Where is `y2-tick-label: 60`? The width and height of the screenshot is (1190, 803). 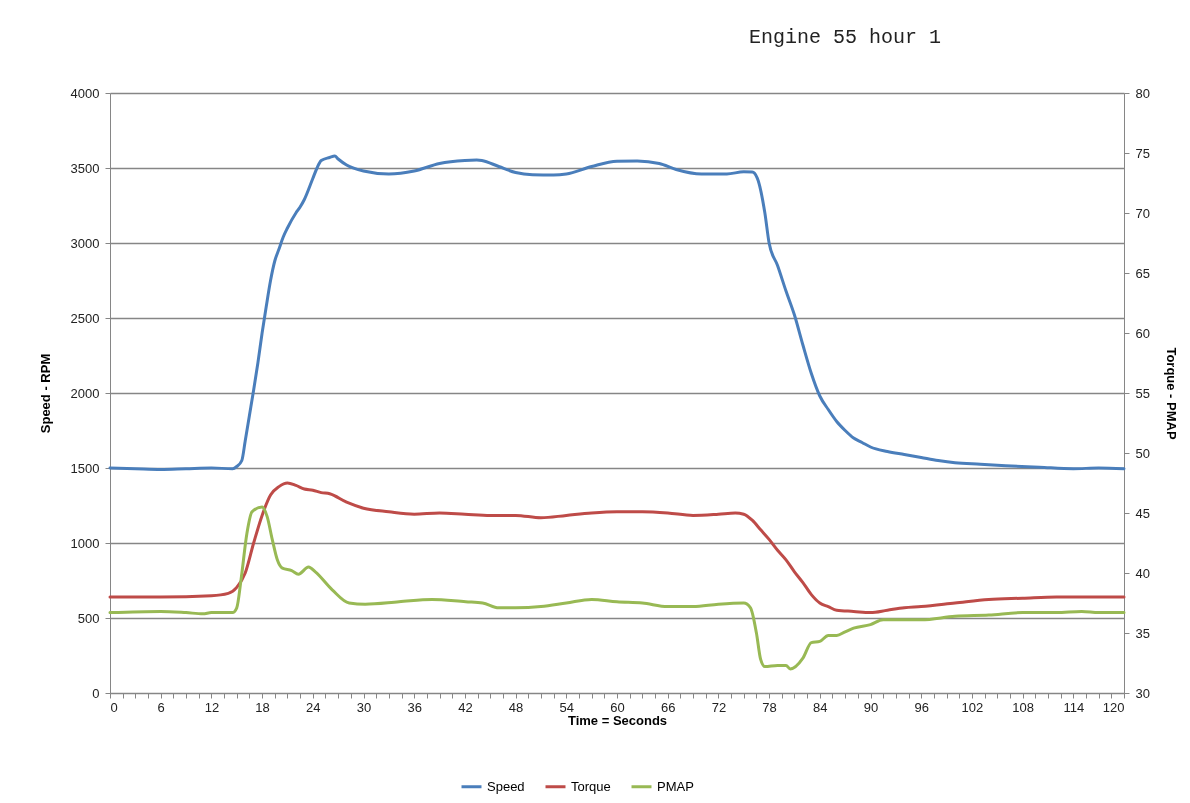
y2-tick-label: 60 is located at coordinates (1142, 333).